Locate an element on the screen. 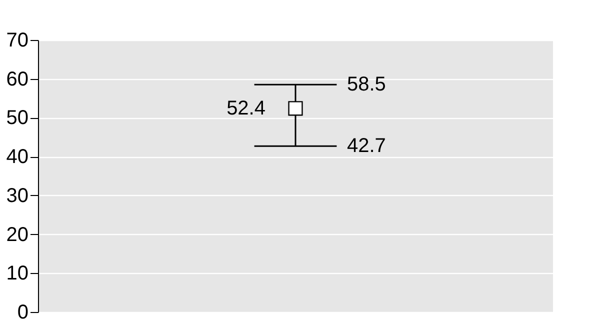  annotation: 58.5 is located at coordinates (366, 85).